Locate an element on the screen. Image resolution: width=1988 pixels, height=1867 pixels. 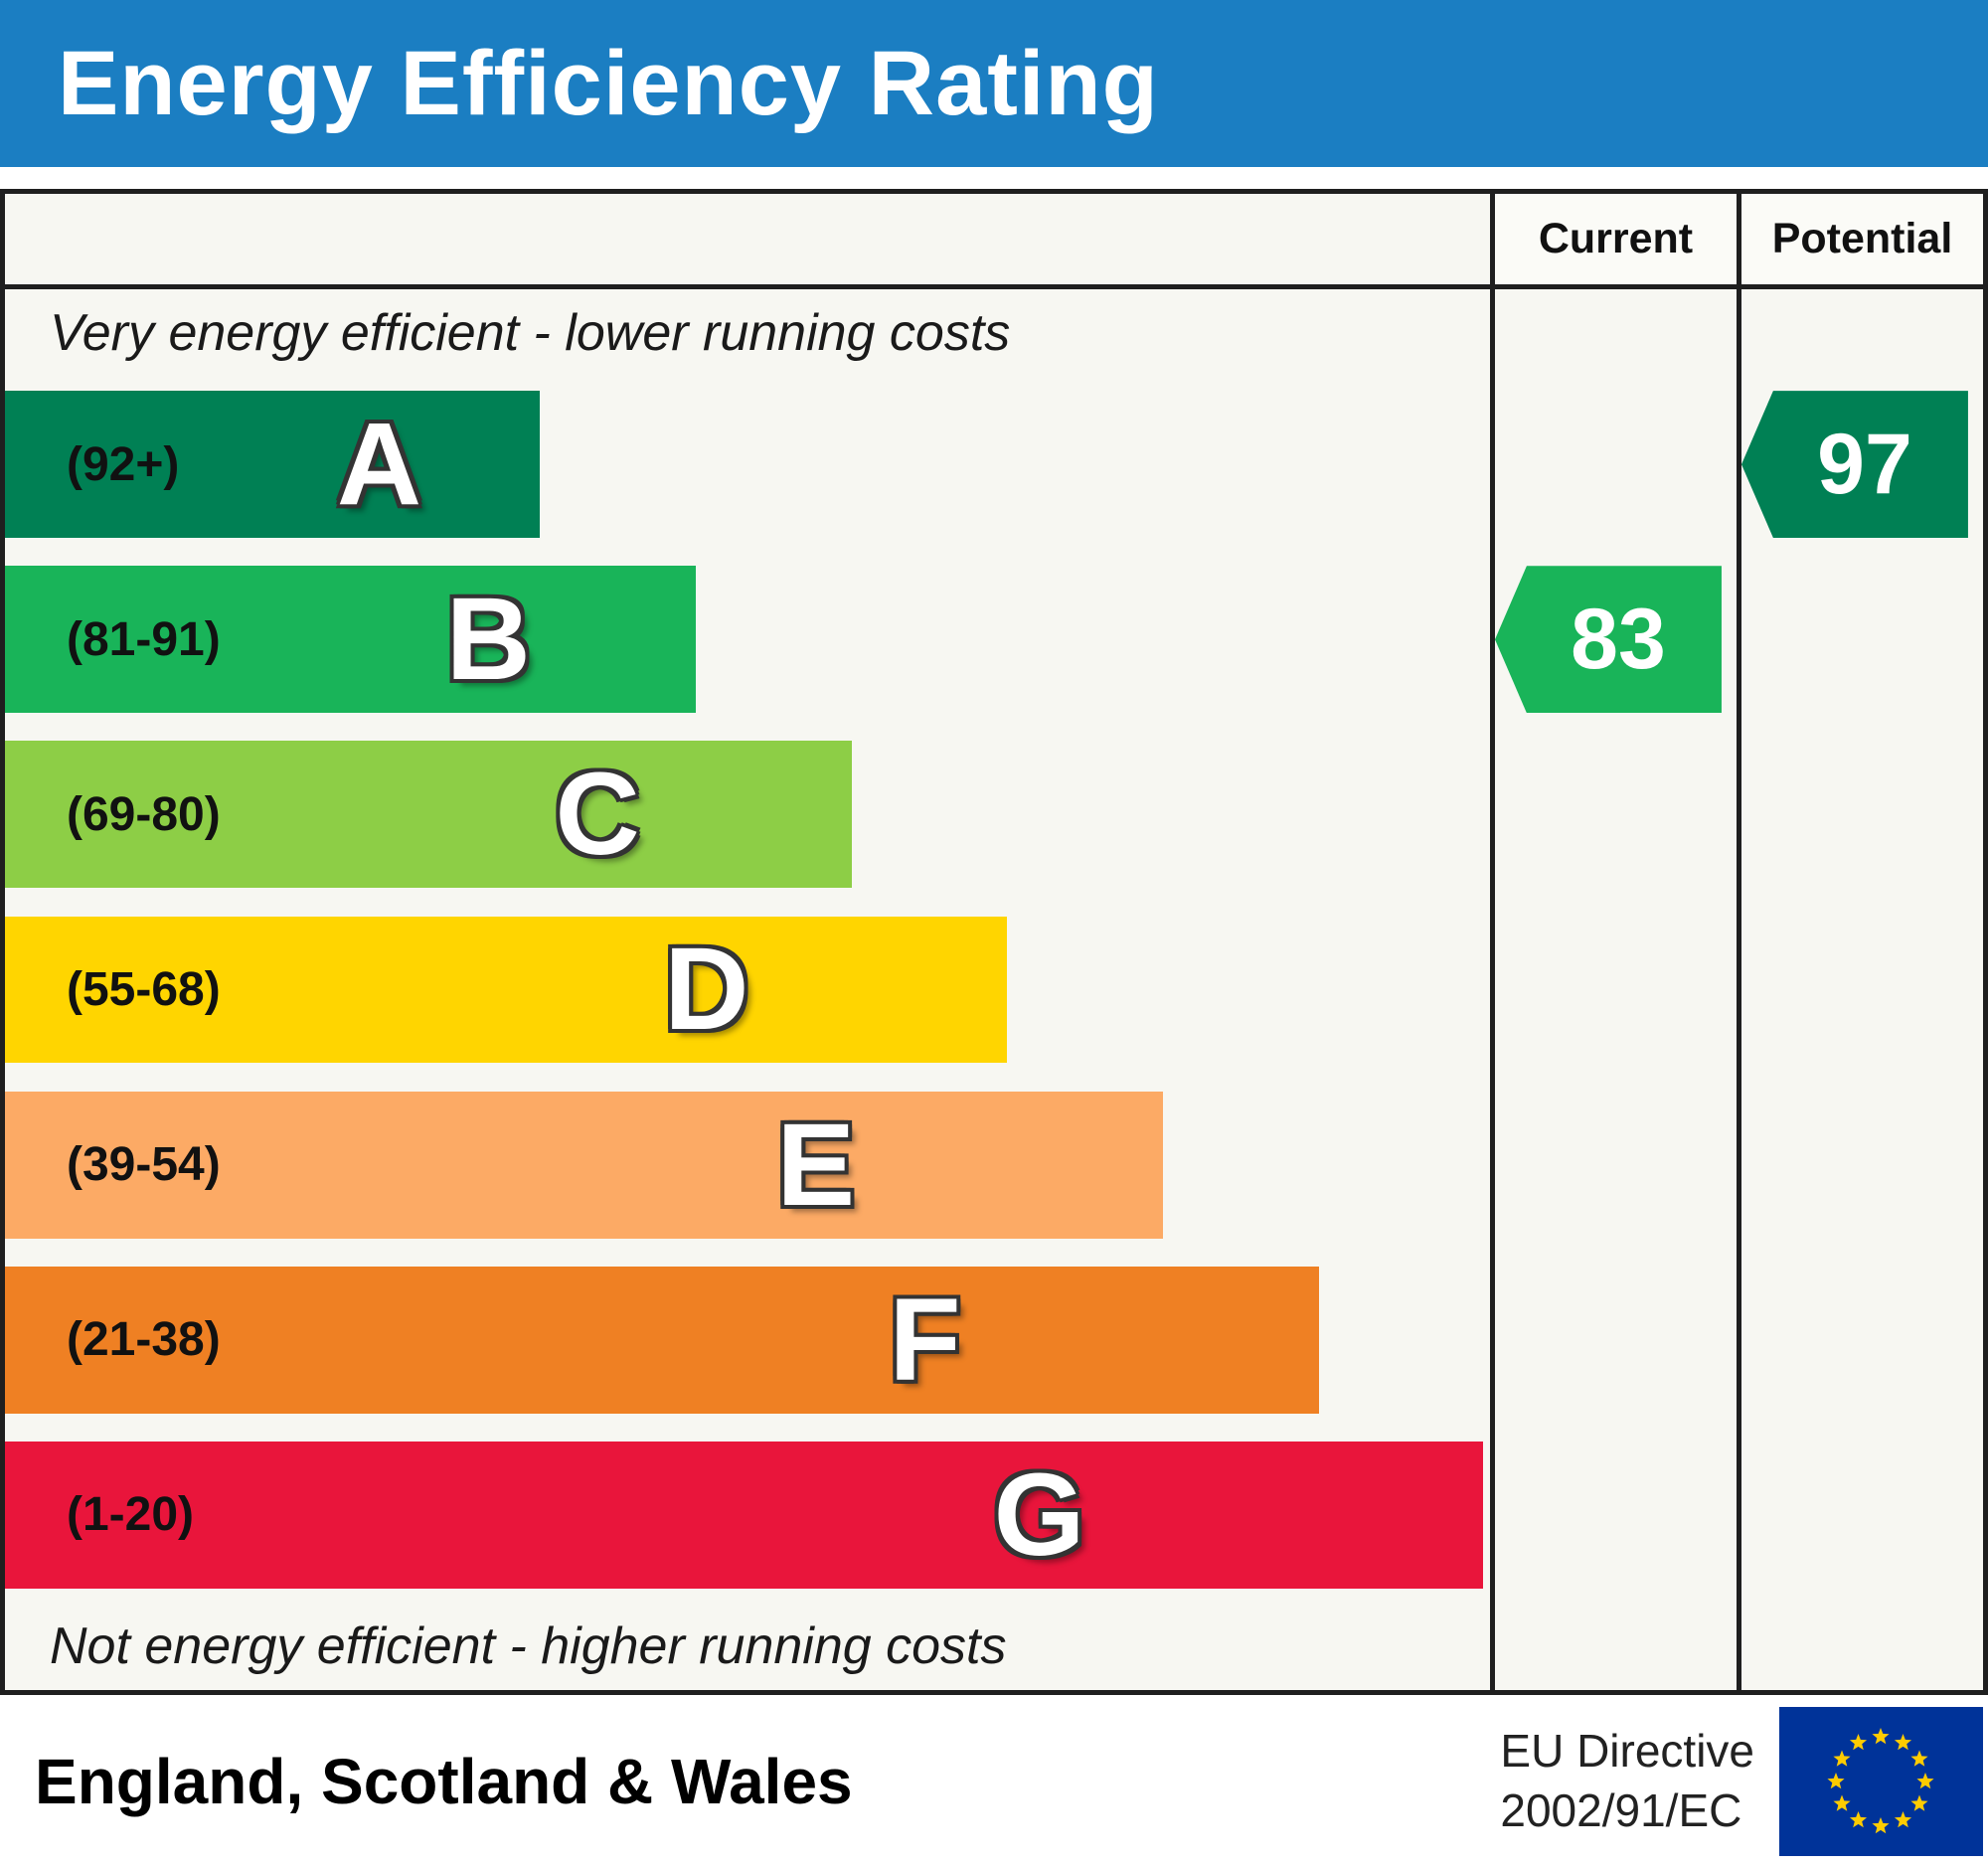
band-bar-d: (55-68) D is located at coordinates (506, 990).